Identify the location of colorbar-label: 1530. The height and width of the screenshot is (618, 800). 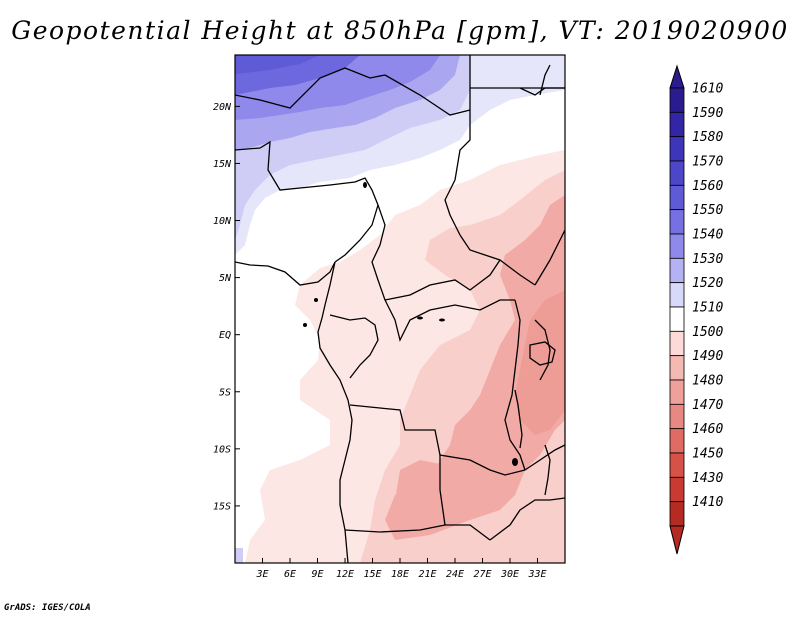
(707, 259).